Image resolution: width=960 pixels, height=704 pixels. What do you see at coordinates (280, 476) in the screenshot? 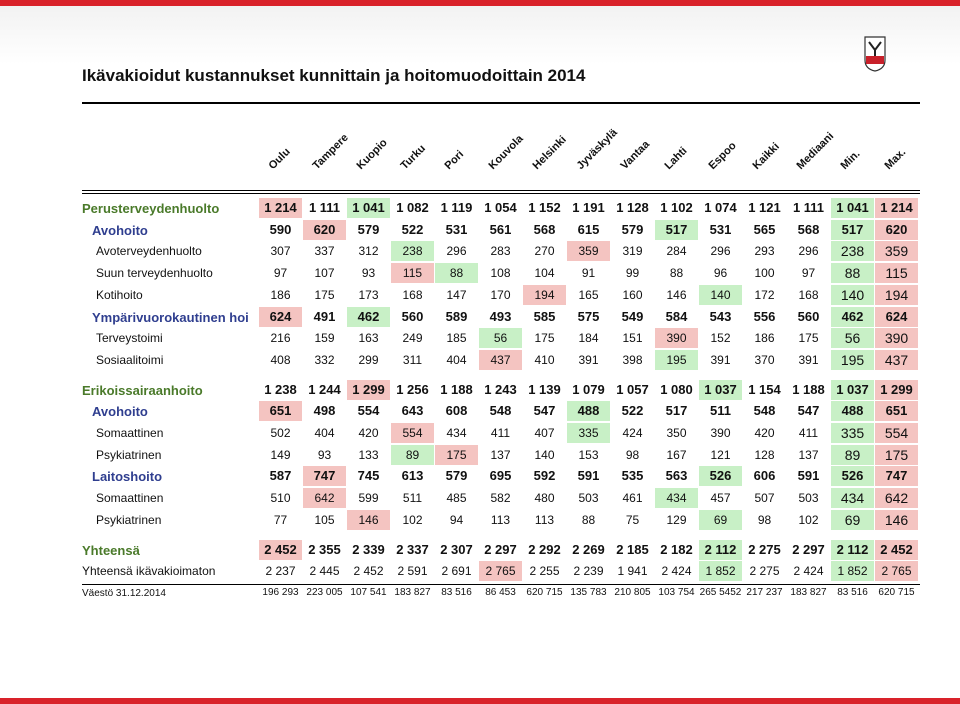
I see `cell: 587` at bounding box center [280, 476].